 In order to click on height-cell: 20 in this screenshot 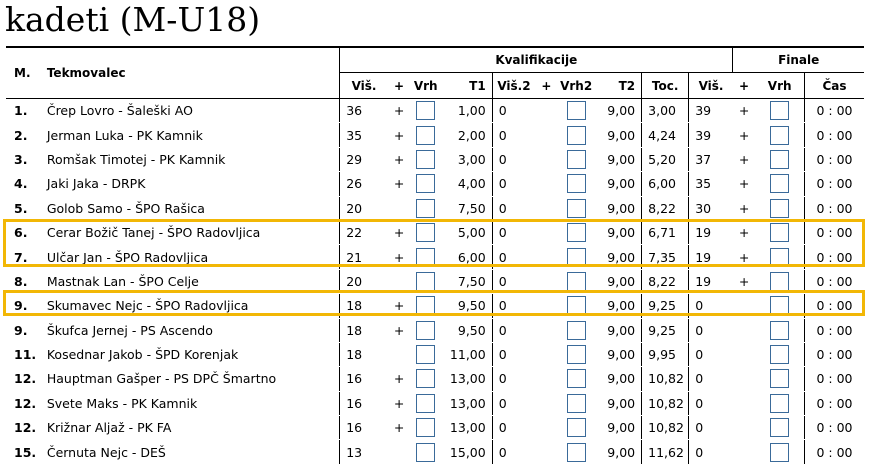, I will do `click(363, 282)`.